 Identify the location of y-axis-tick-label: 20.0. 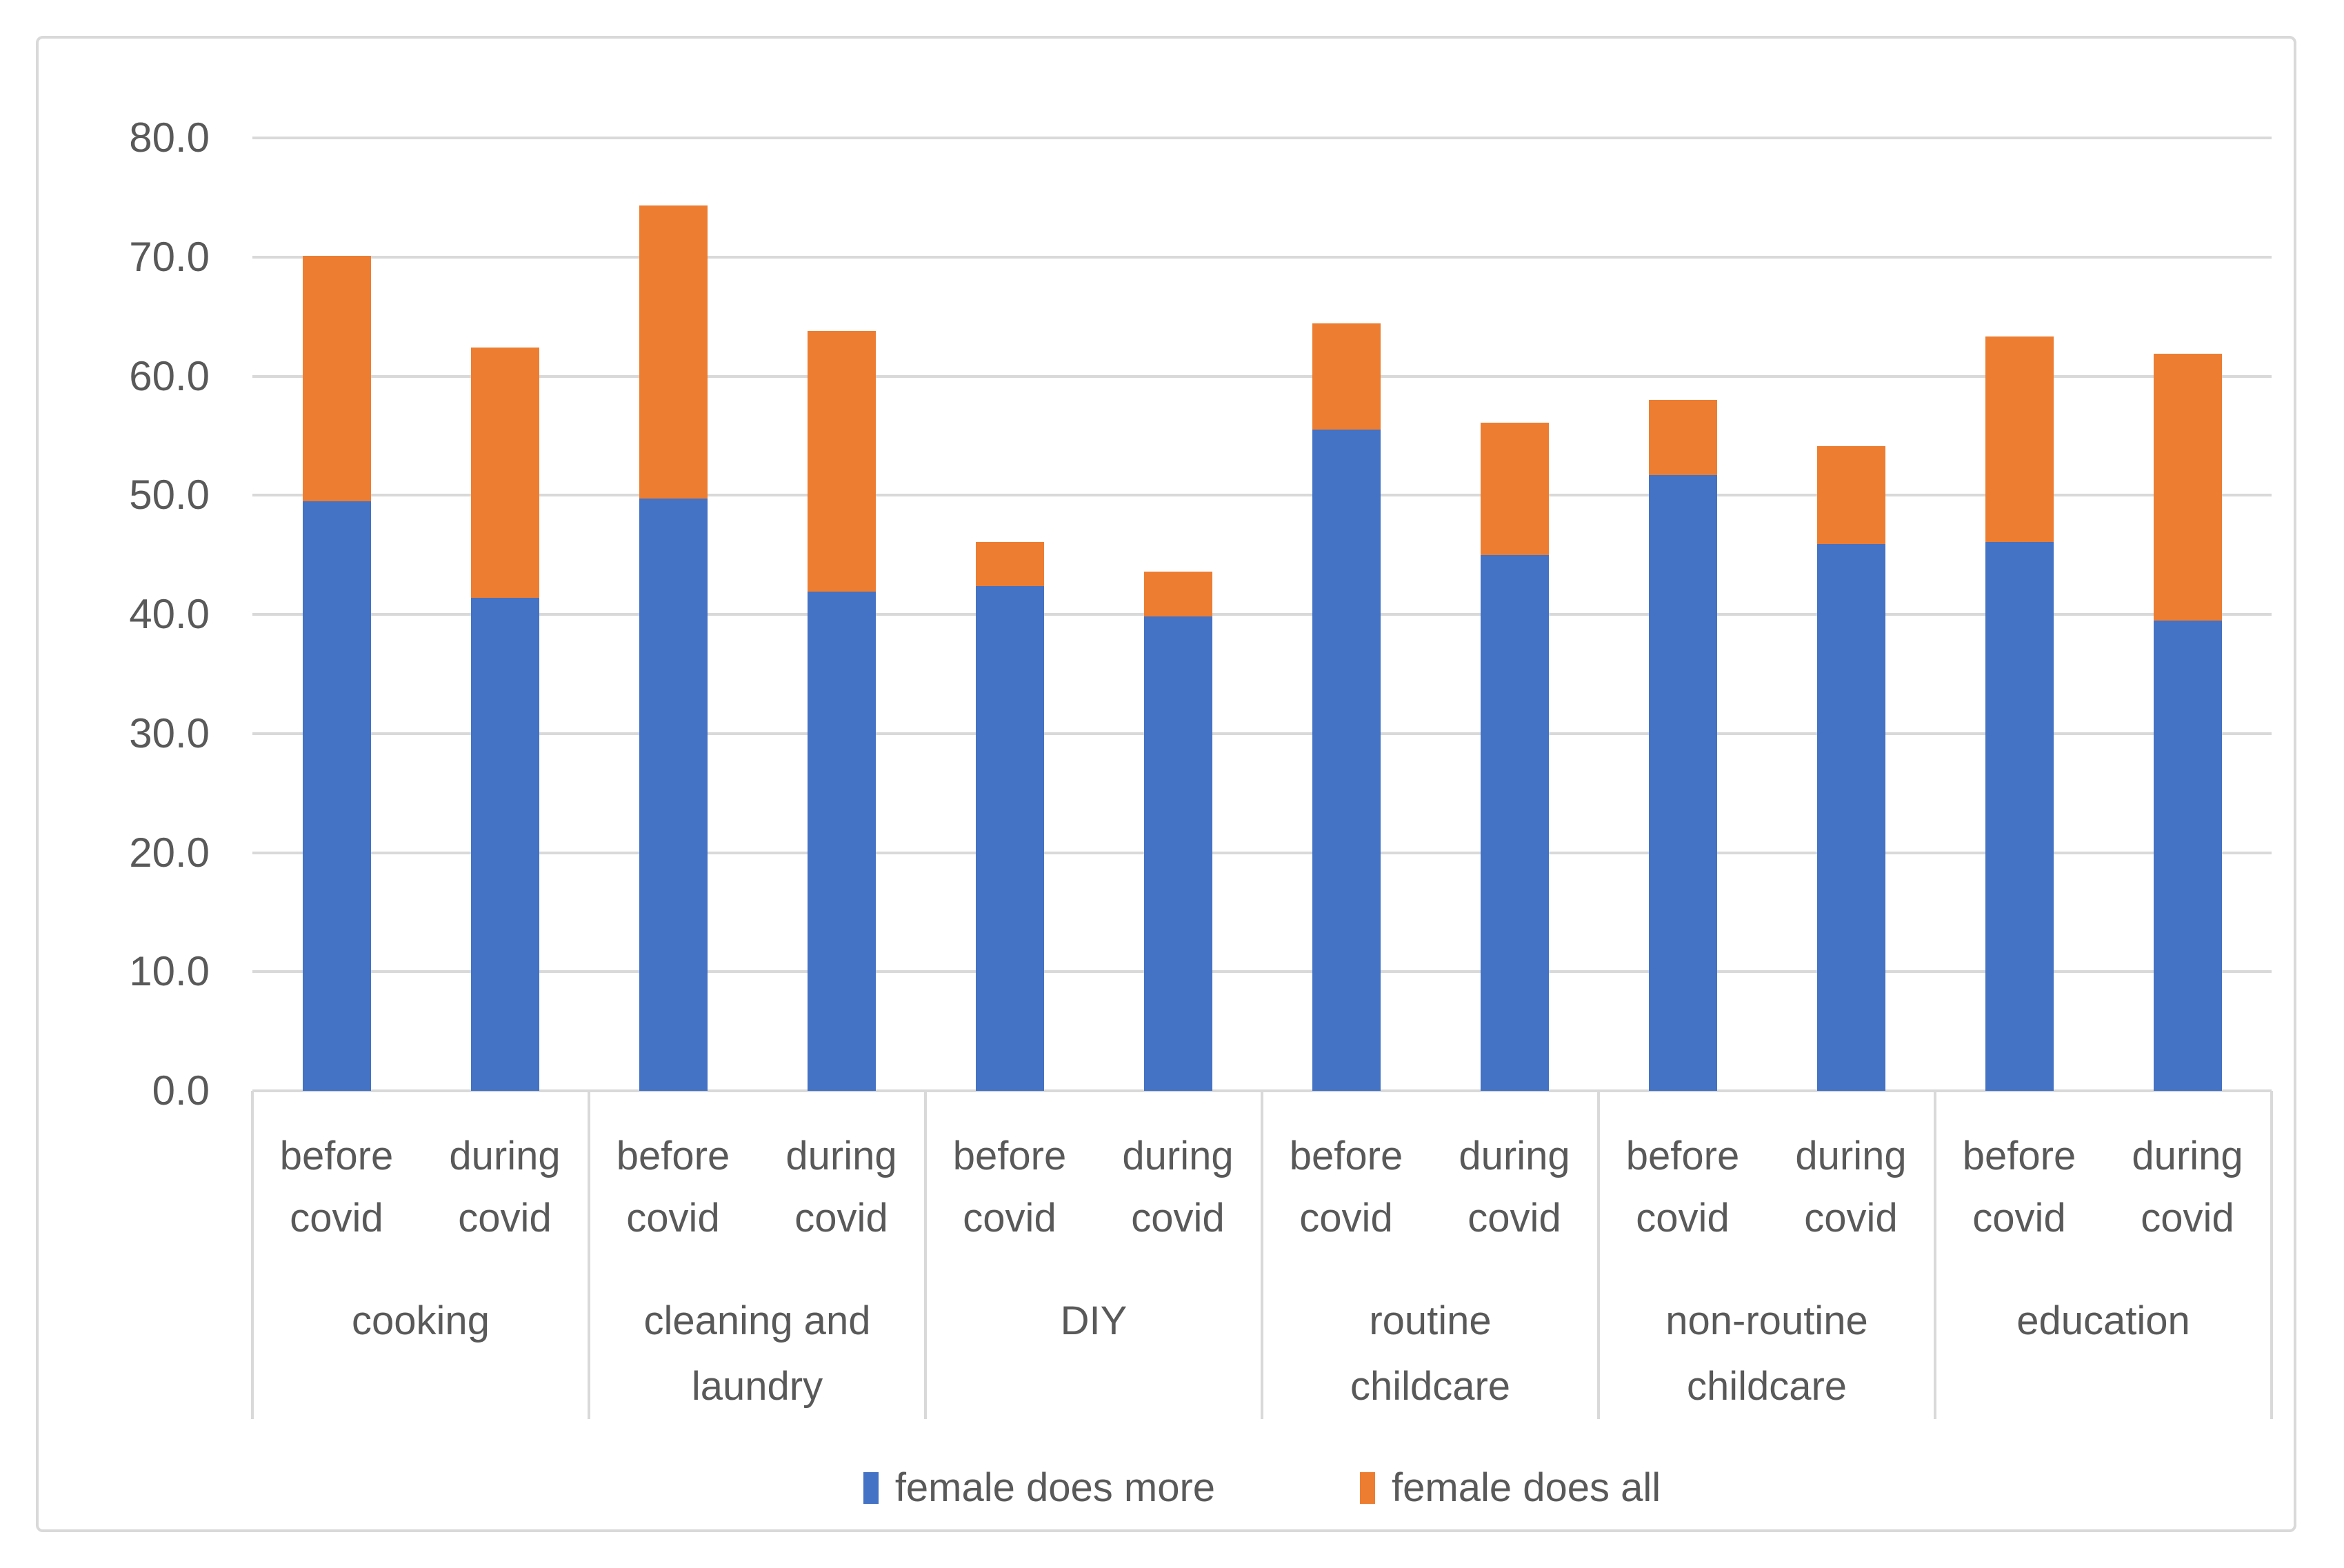
(169, 852).